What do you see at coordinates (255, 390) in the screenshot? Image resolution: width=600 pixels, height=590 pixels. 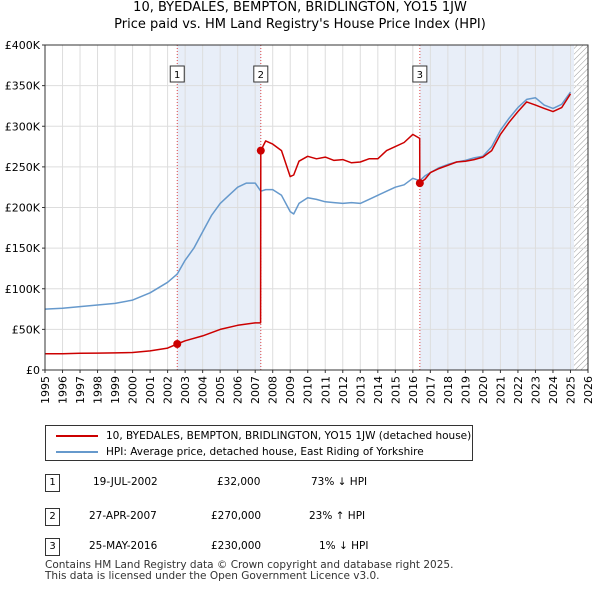 I see `x-tick-label: 2007` at bounding box center [255, 390].